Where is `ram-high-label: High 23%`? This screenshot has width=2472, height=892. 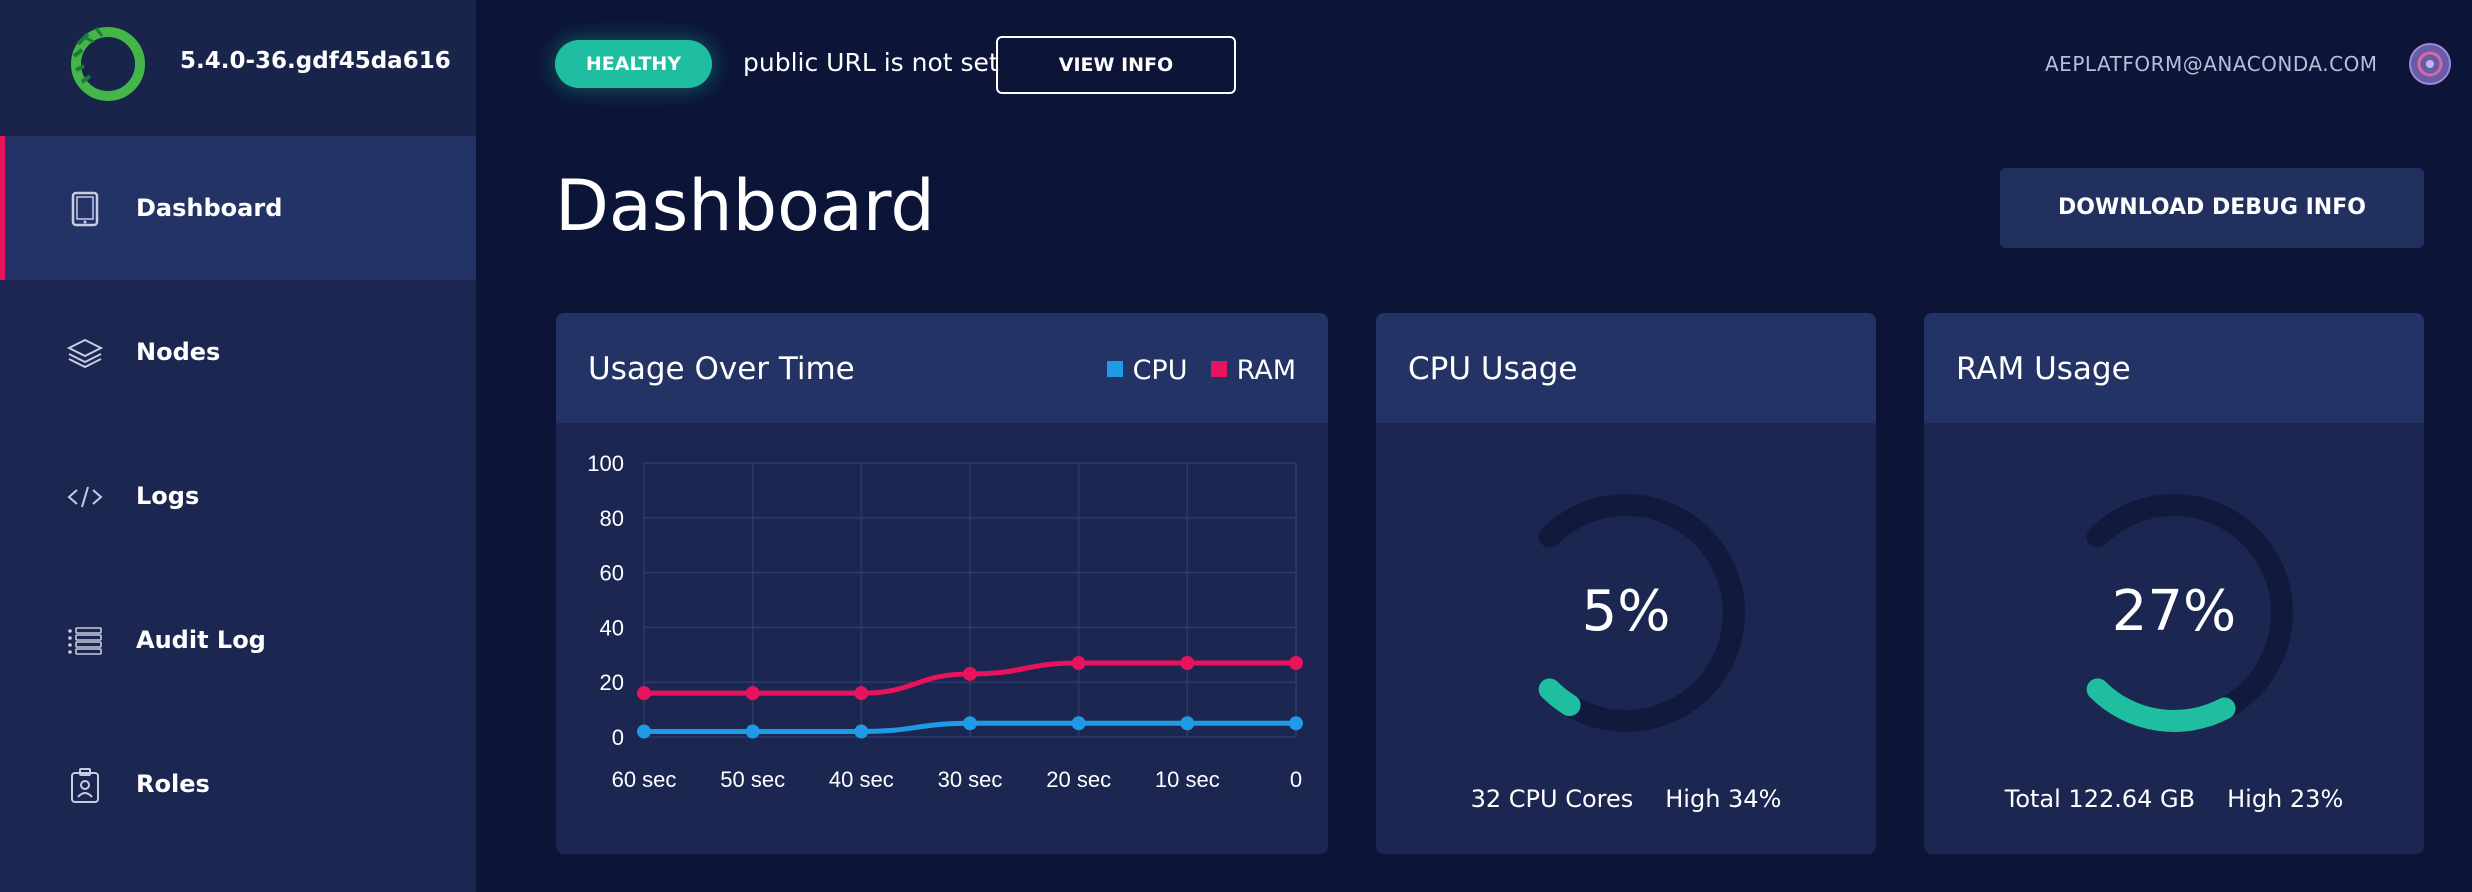
ram-high-label: High 23% is located at coordinates (2285, 799).